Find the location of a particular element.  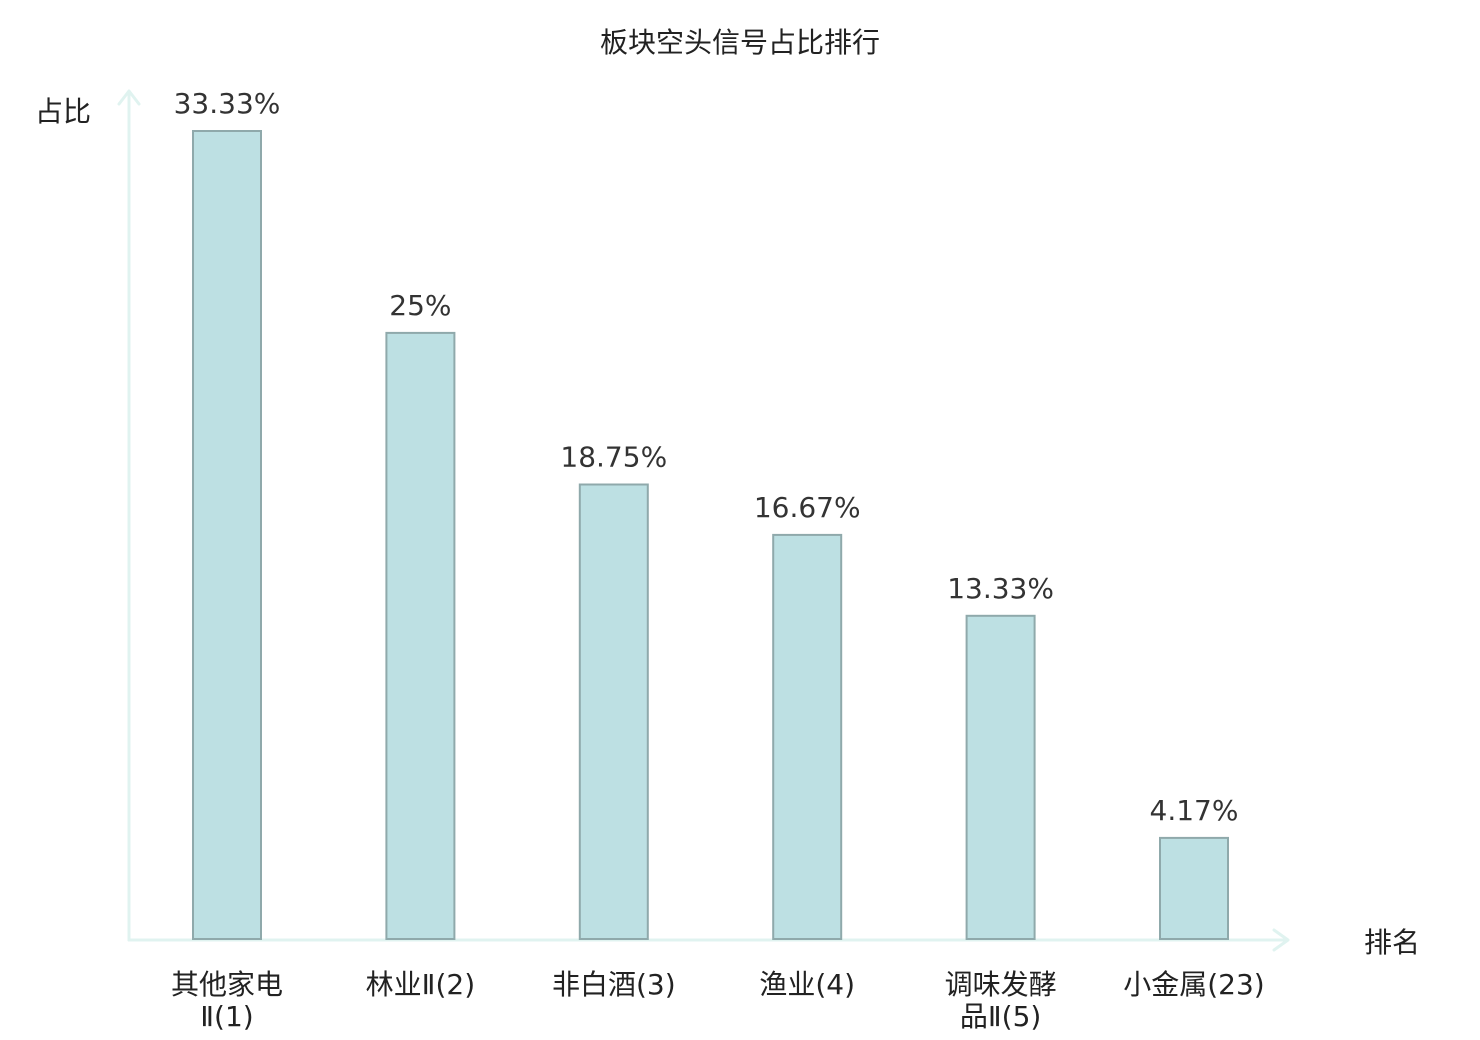

value-label: 25% is located at coordinates (420, 305).